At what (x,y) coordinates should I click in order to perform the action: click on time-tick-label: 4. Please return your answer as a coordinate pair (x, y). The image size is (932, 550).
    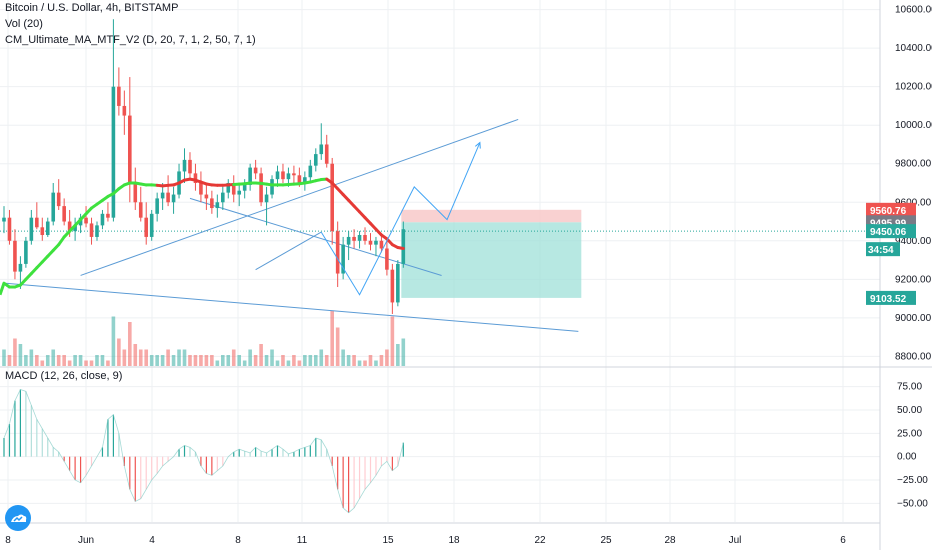
    Looking at the image, I should click on (152, 540).